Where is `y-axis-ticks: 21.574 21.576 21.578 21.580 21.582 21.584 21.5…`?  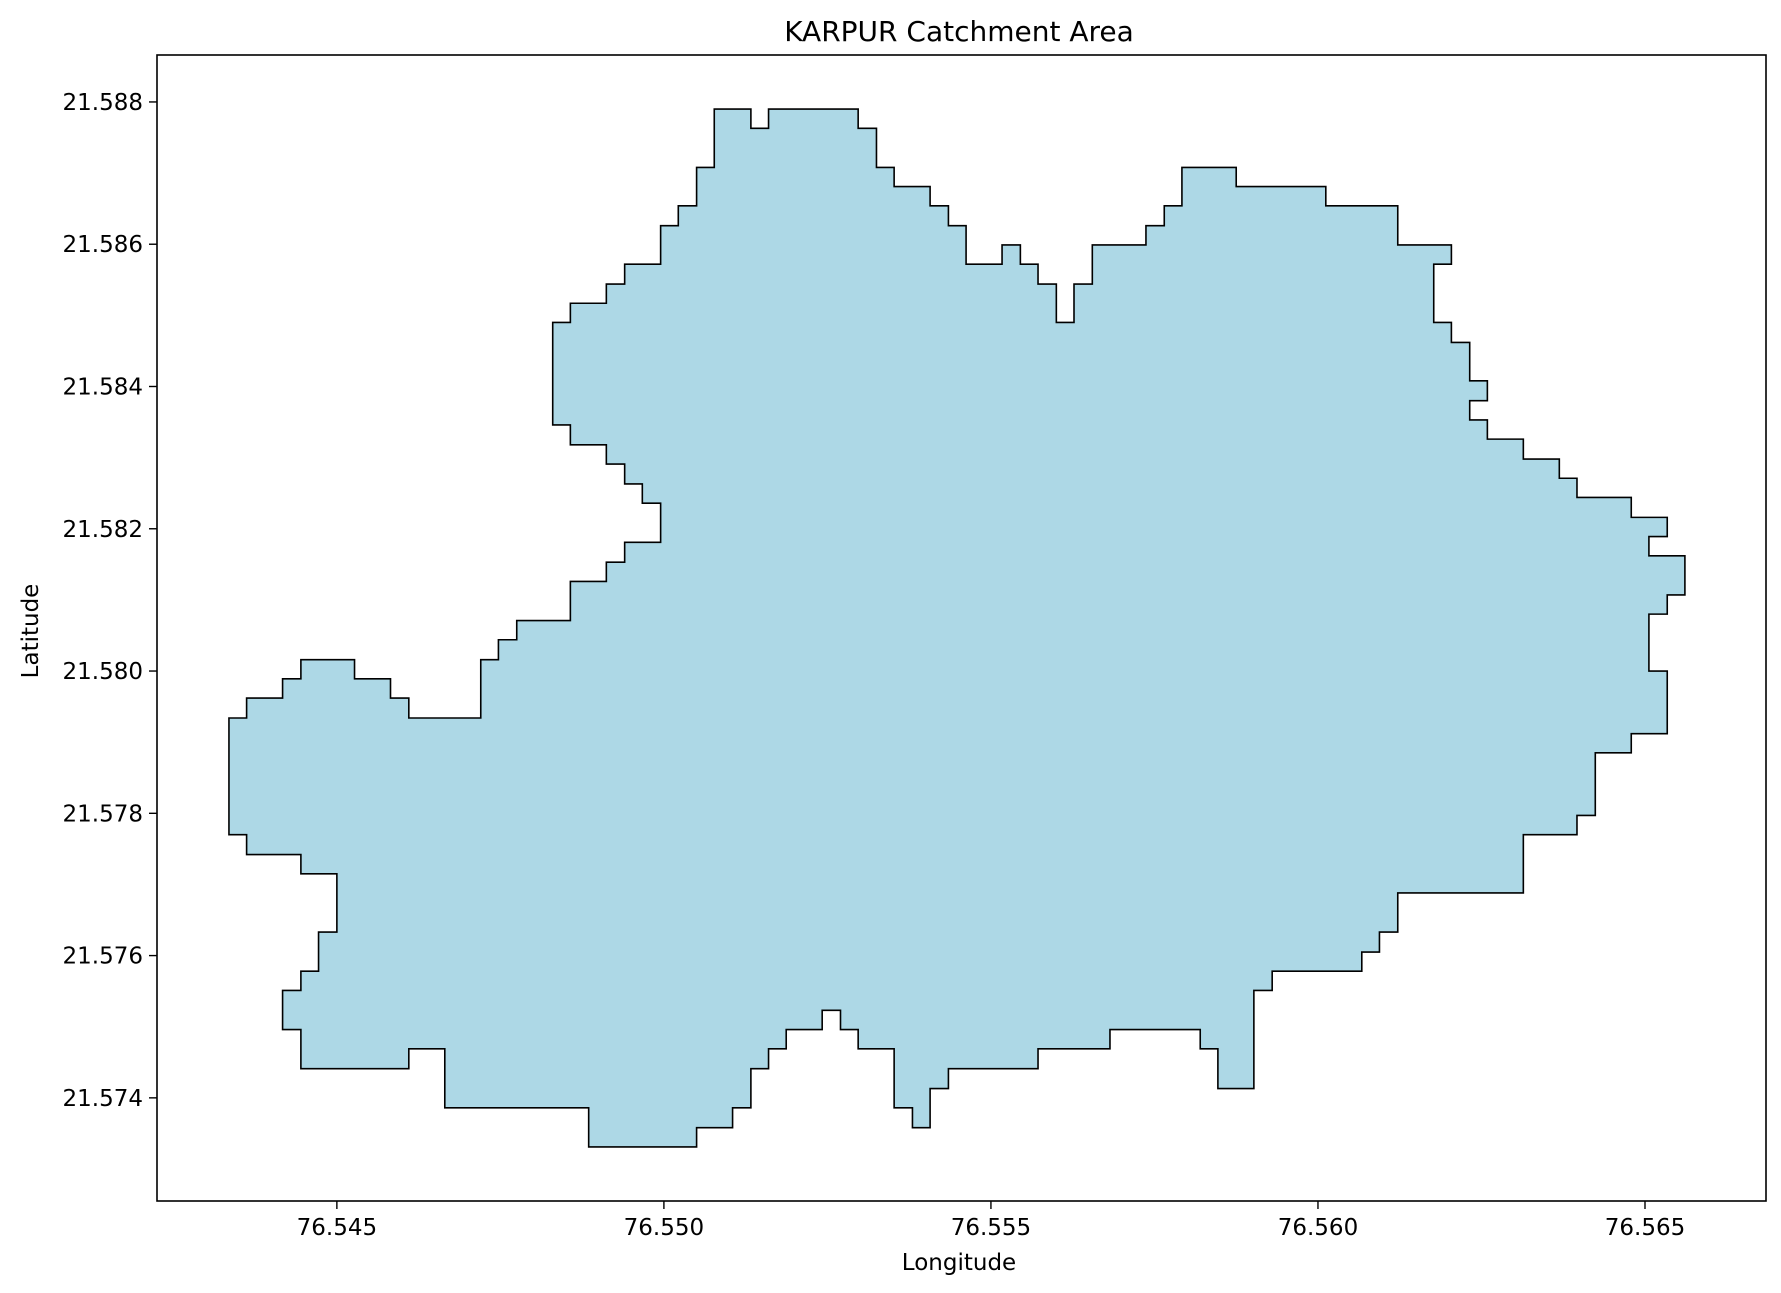 y-axis-ticks: 21.574 21.576 21.578 21.580 21.582 21.584 21.5… is located at coordinates (110, 601).